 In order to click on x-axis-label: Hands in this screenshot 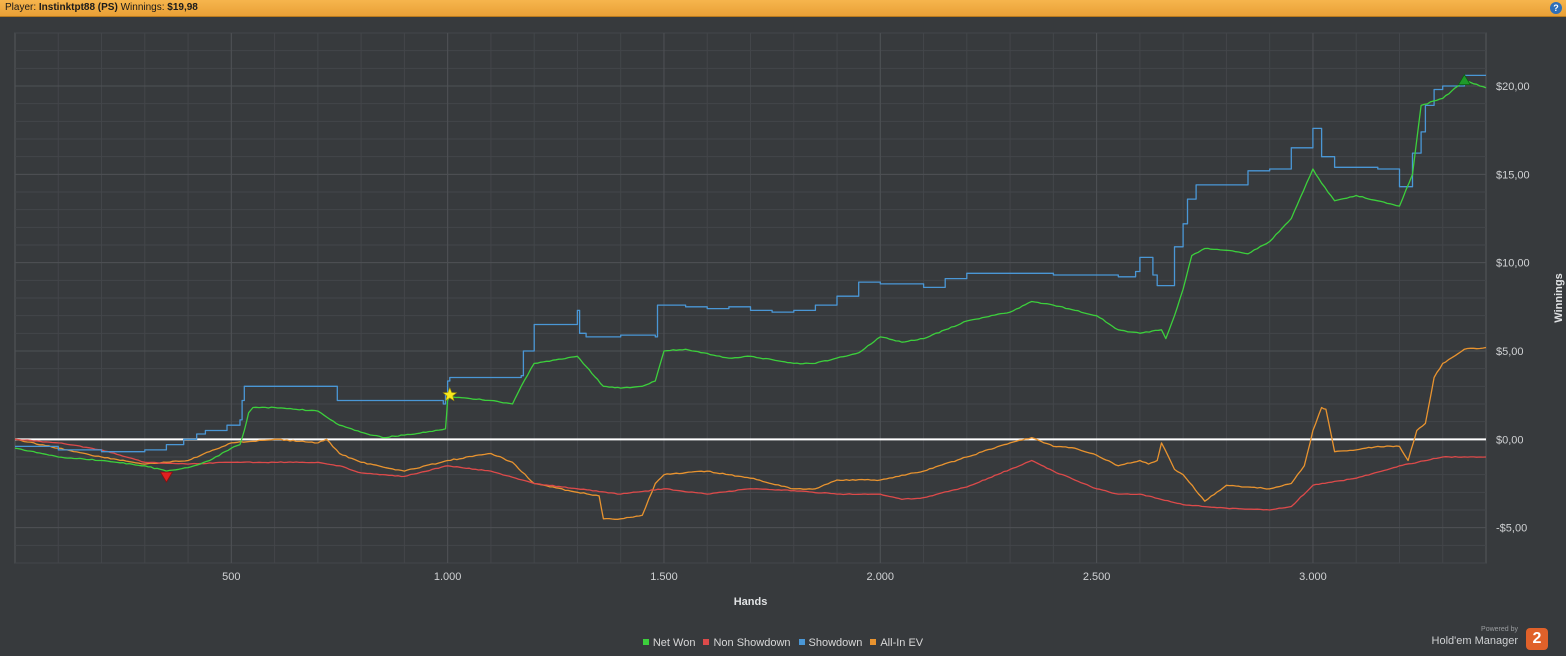, I will do `click(751, 602)`.